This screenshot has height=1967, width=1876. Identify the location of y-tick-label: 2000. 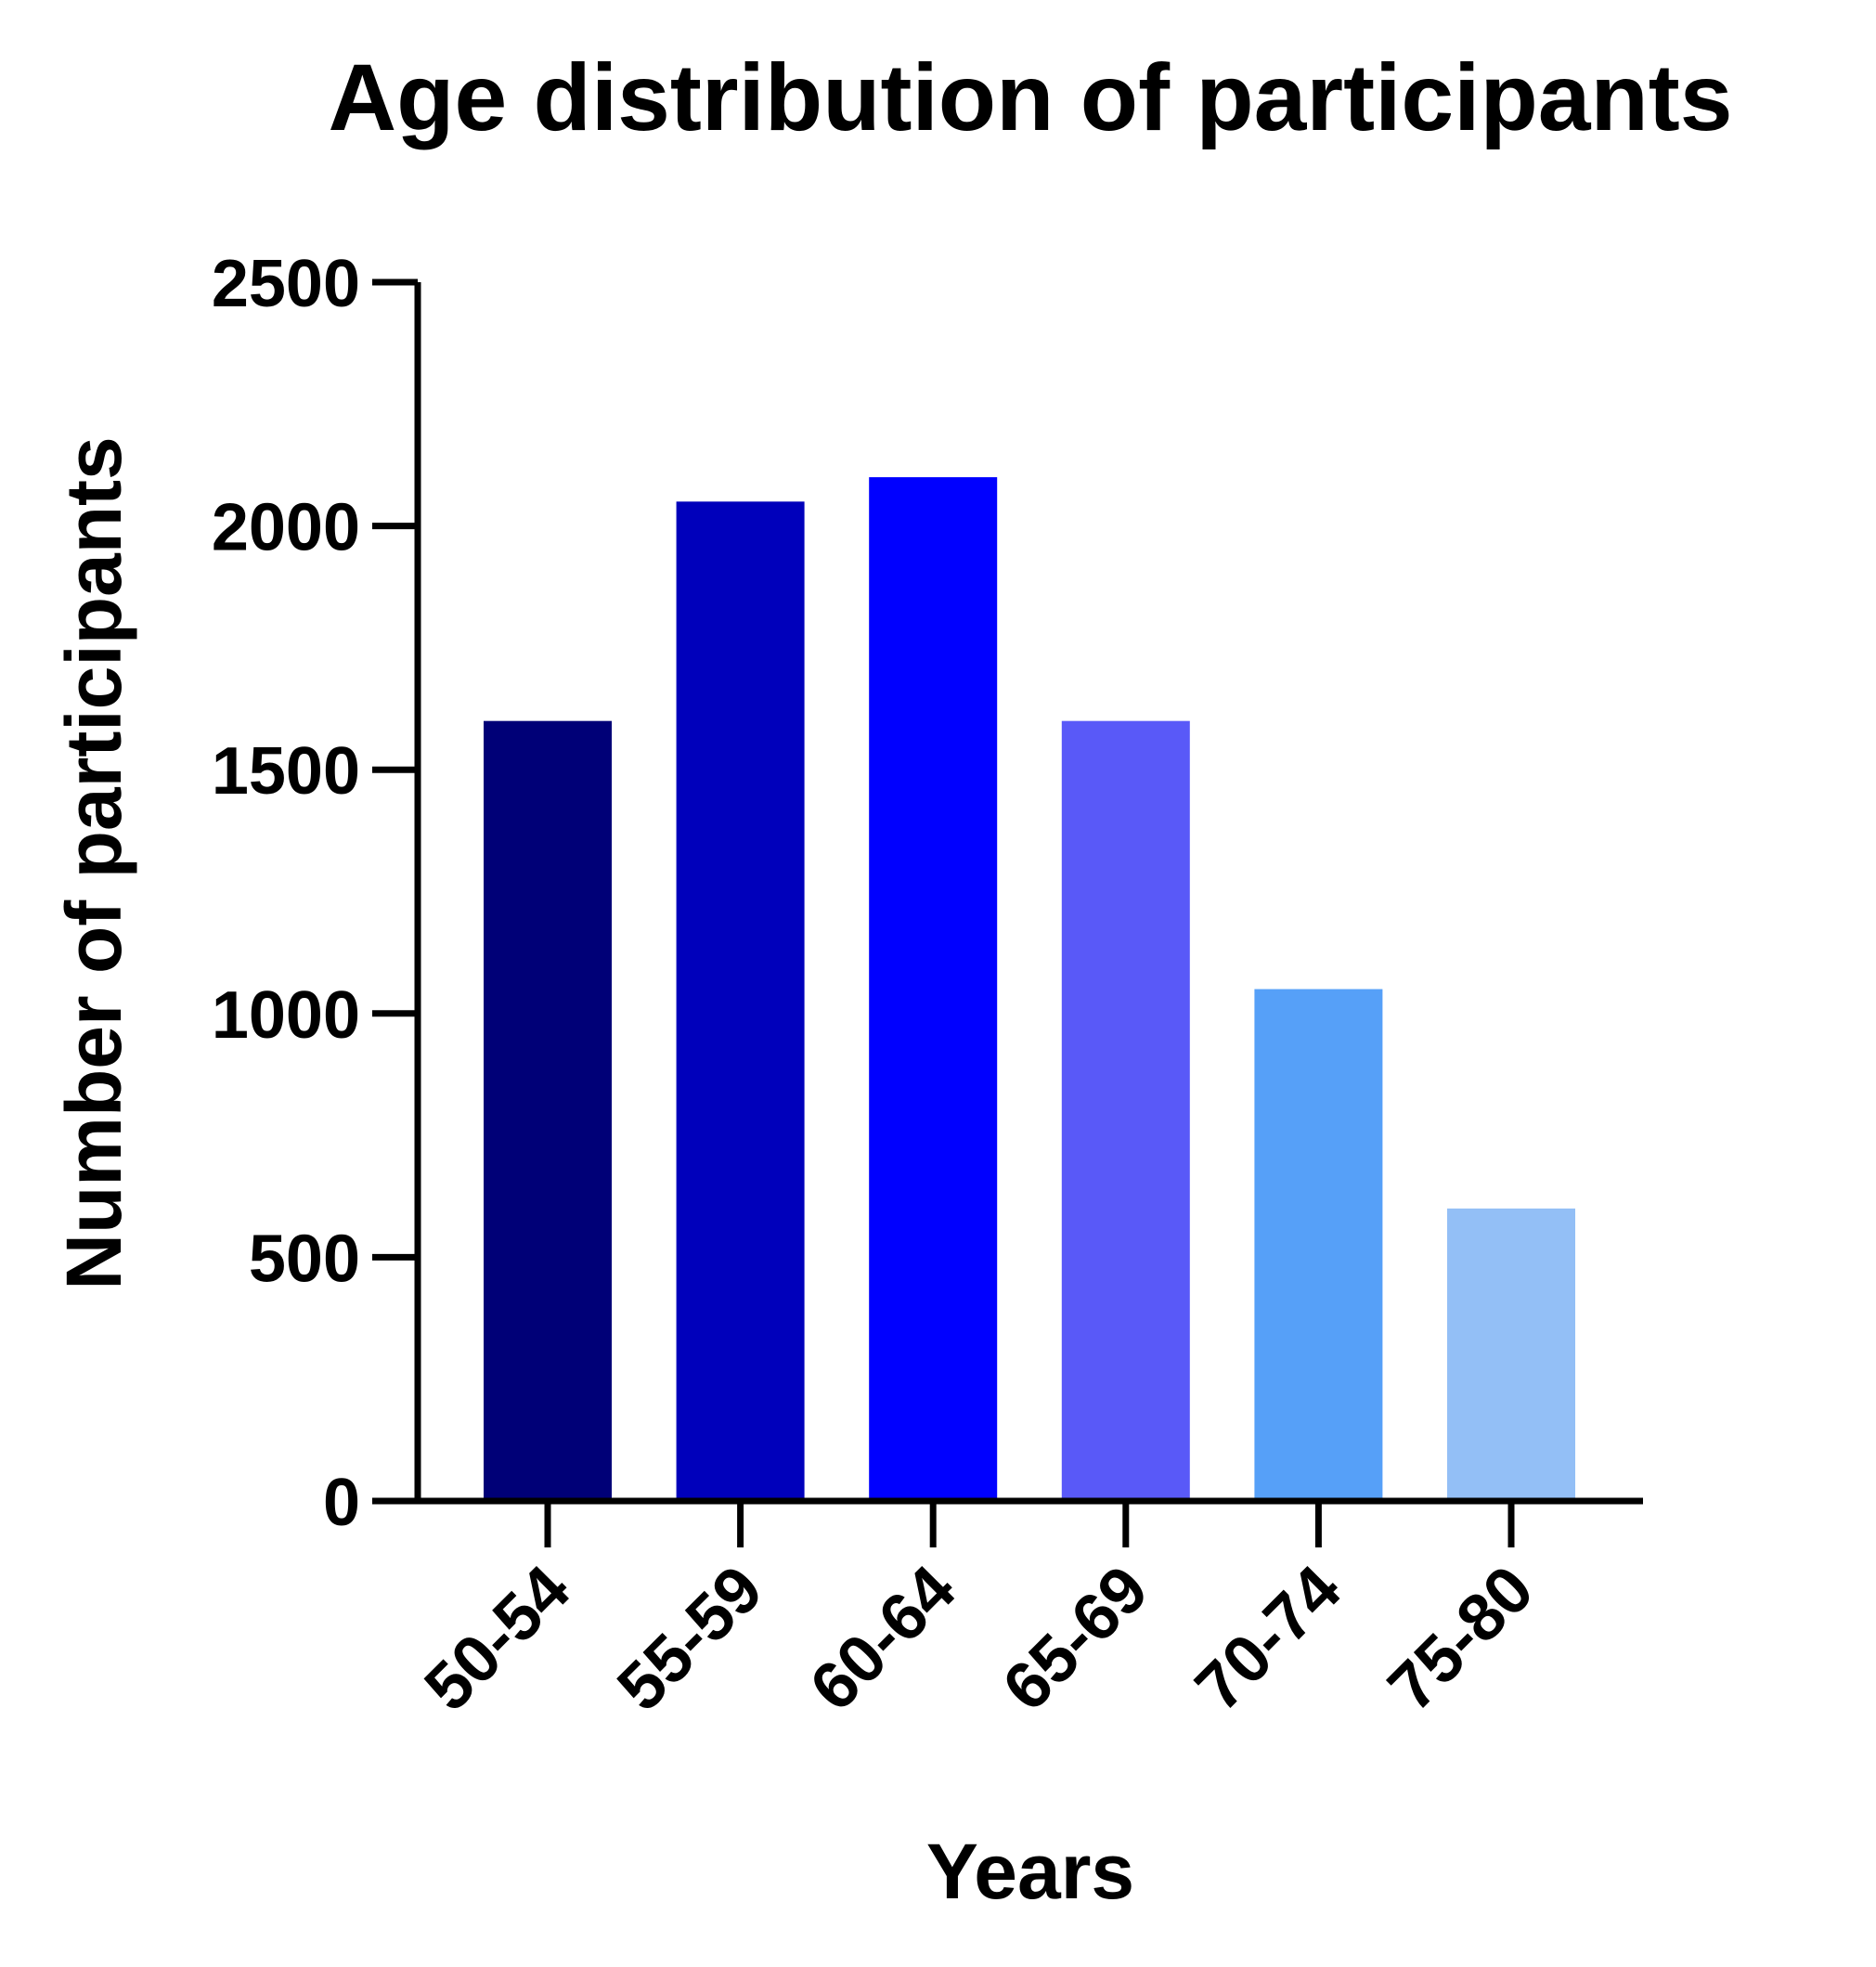
(286, 528).